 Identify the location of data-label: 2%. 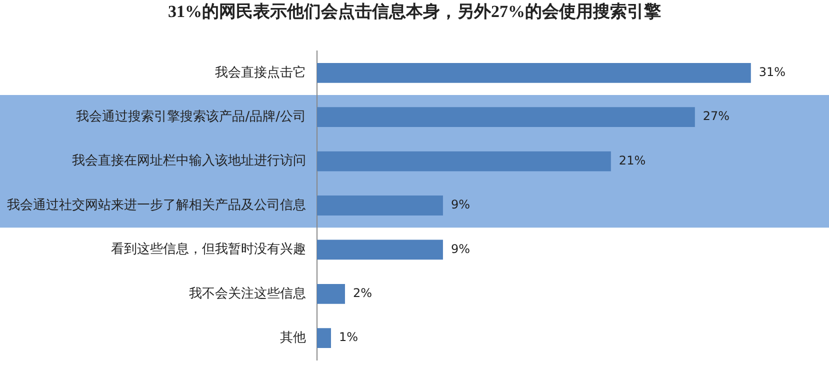
(362, 293).